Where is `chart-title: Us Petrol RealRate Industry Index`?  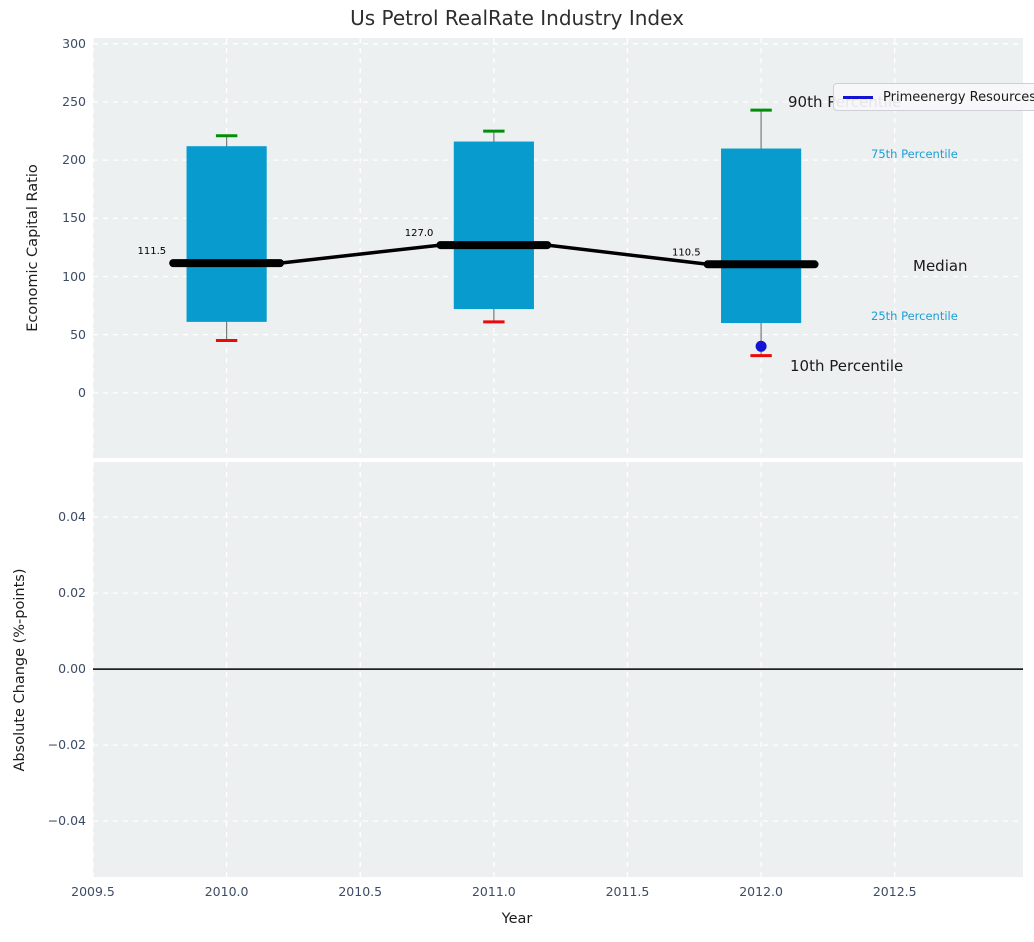
chart-title: Us Petrol RealRate Industry Index is located at coordinates (517, 18).